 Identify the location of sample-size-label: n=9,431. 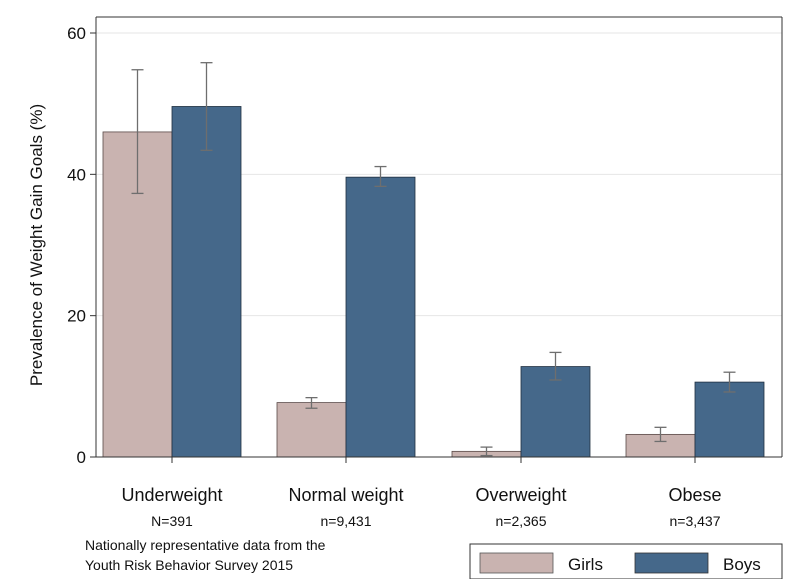
(346, 521).